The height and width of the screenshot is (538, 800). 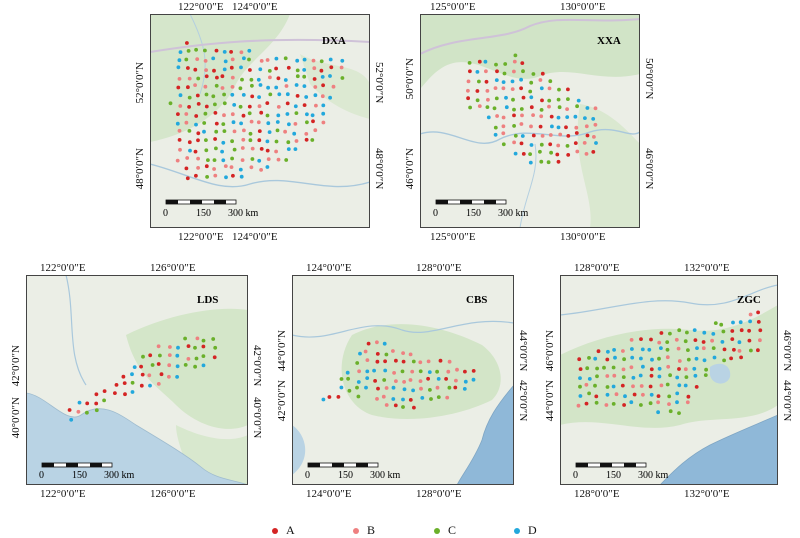 I want to click on zgc-left-tick-2: 44°0′0″N, so click(x=550, y=401).